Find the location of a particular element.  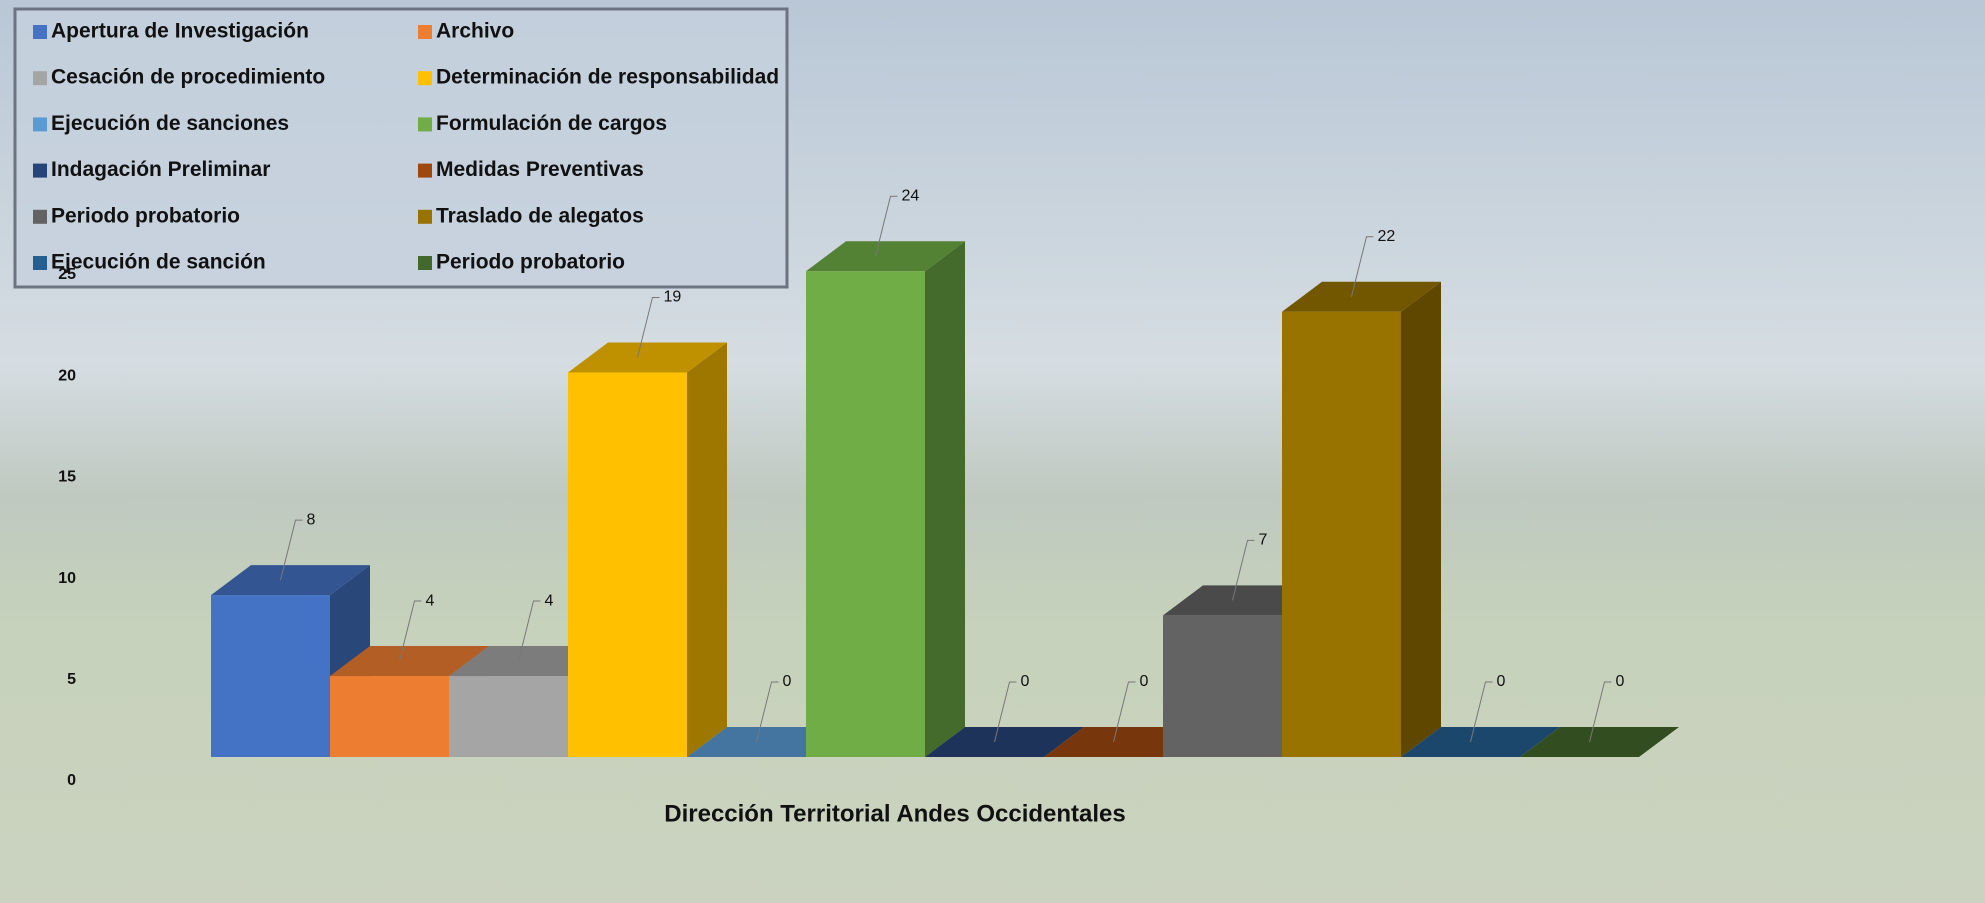

data-label: 8 is located at coordinates (311, 519).